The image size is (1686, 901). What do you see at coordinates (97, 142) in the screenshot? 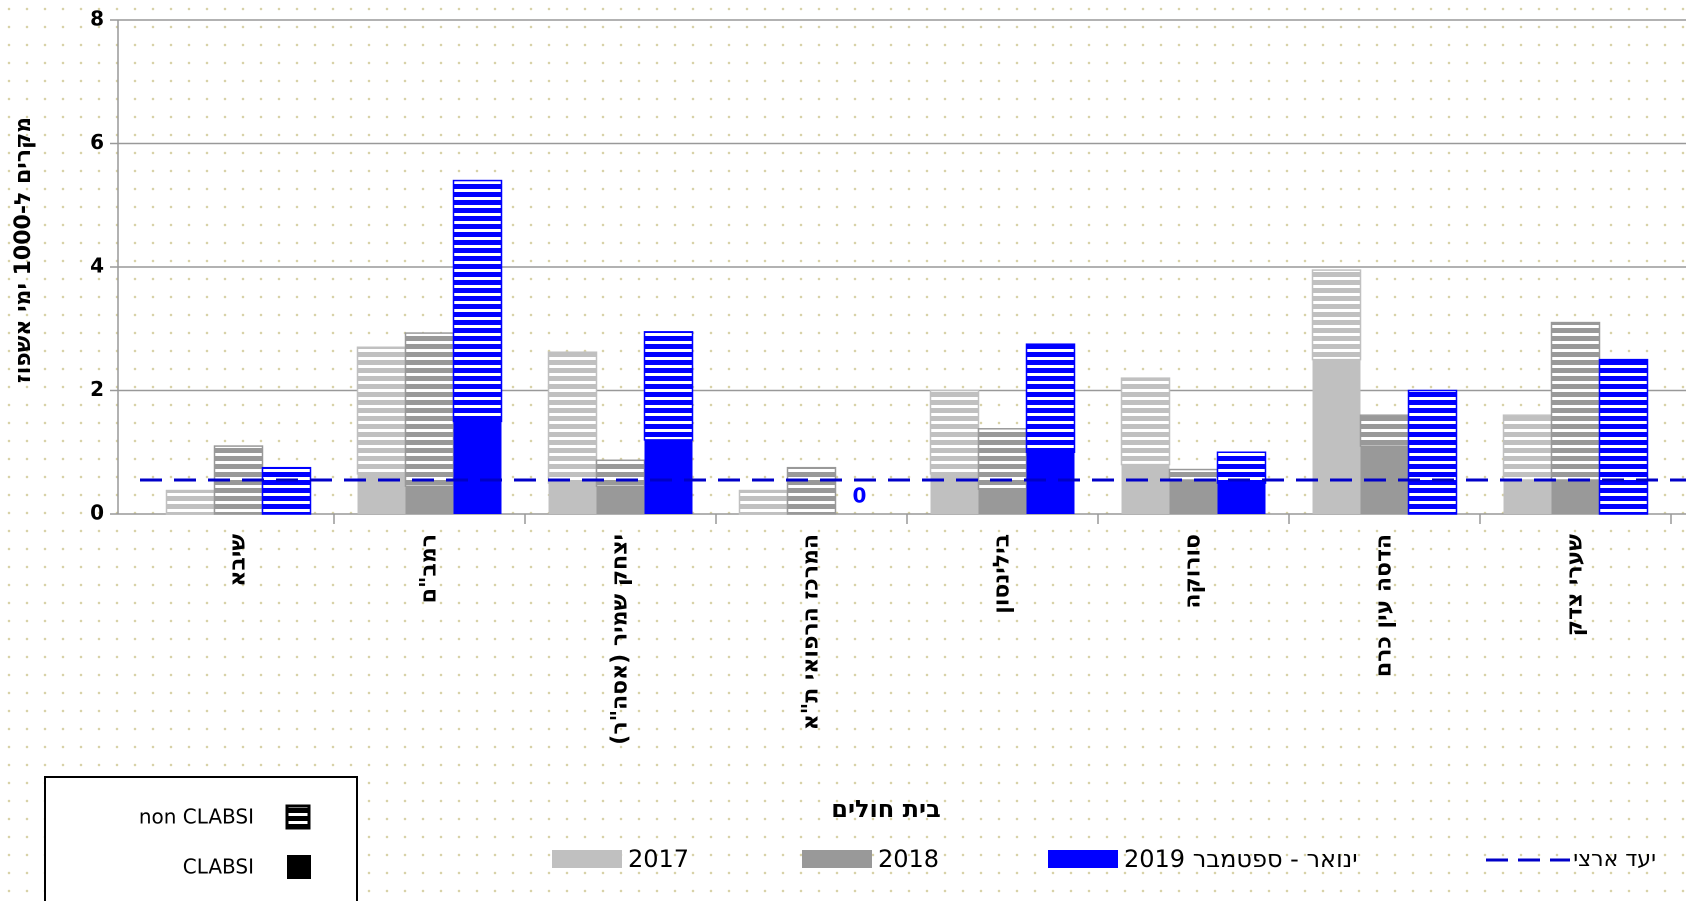
I see `y-tick-label: 6` at bounding box center [97, 142].